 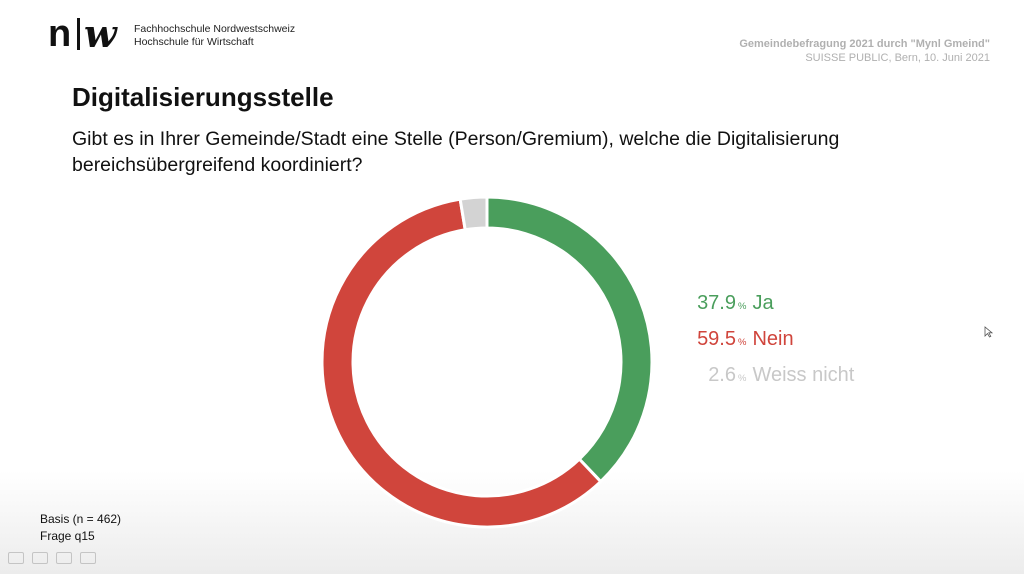 What do you see at coordinates (763, 303) in the screenshot?
I see `legend-label-ja: Ja` at bounding box center [763, 303].